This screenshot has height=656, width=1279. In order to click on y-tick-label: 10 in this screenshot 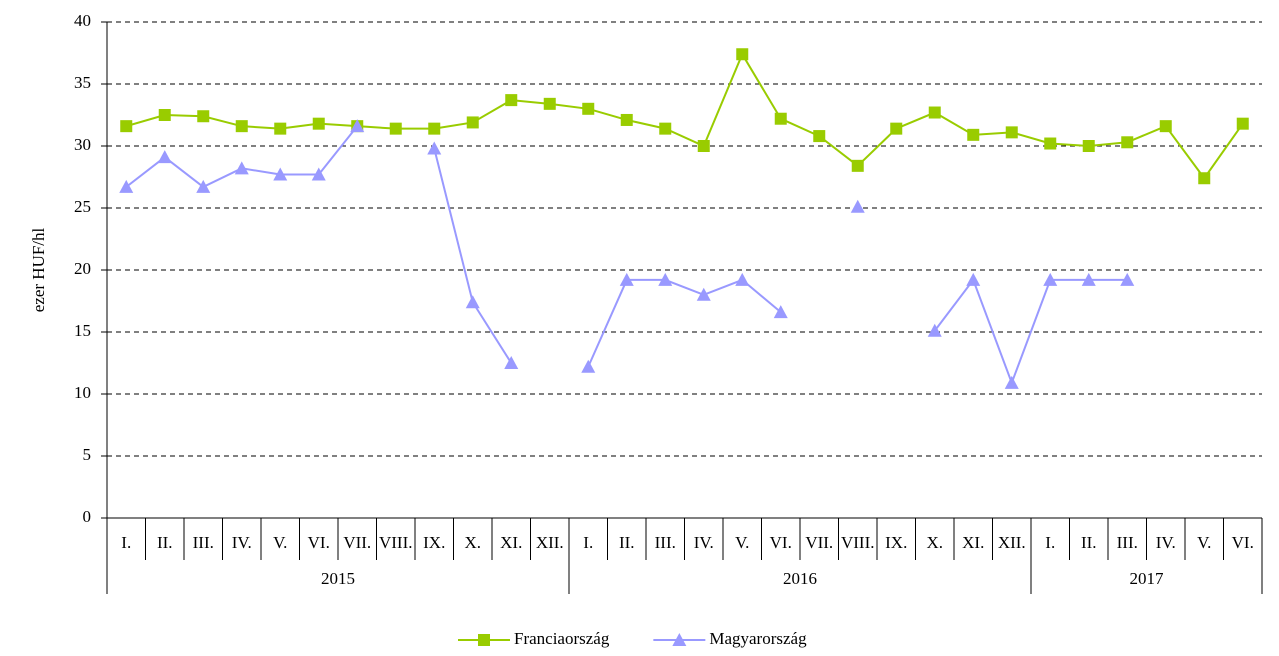, I will do `click(82, 392)`.